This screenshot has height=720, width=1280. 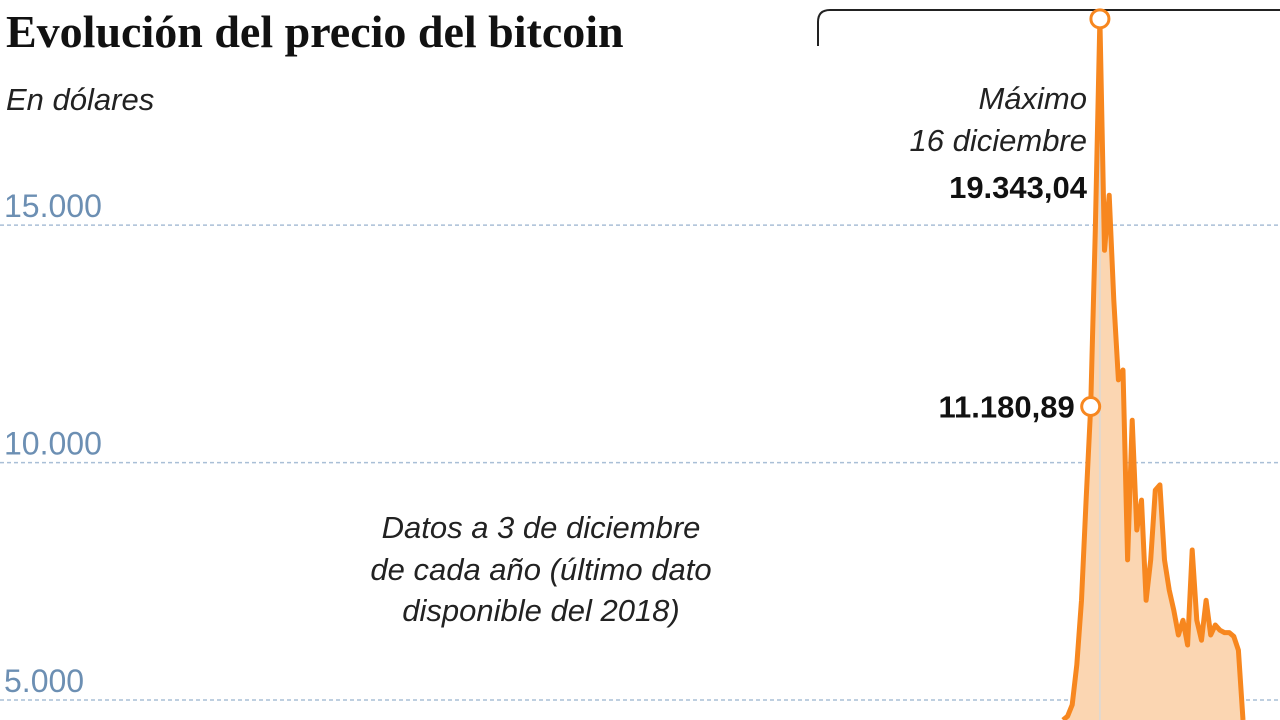 I want to click on value-label: 19.343,04, so click(x=1018, y=187).